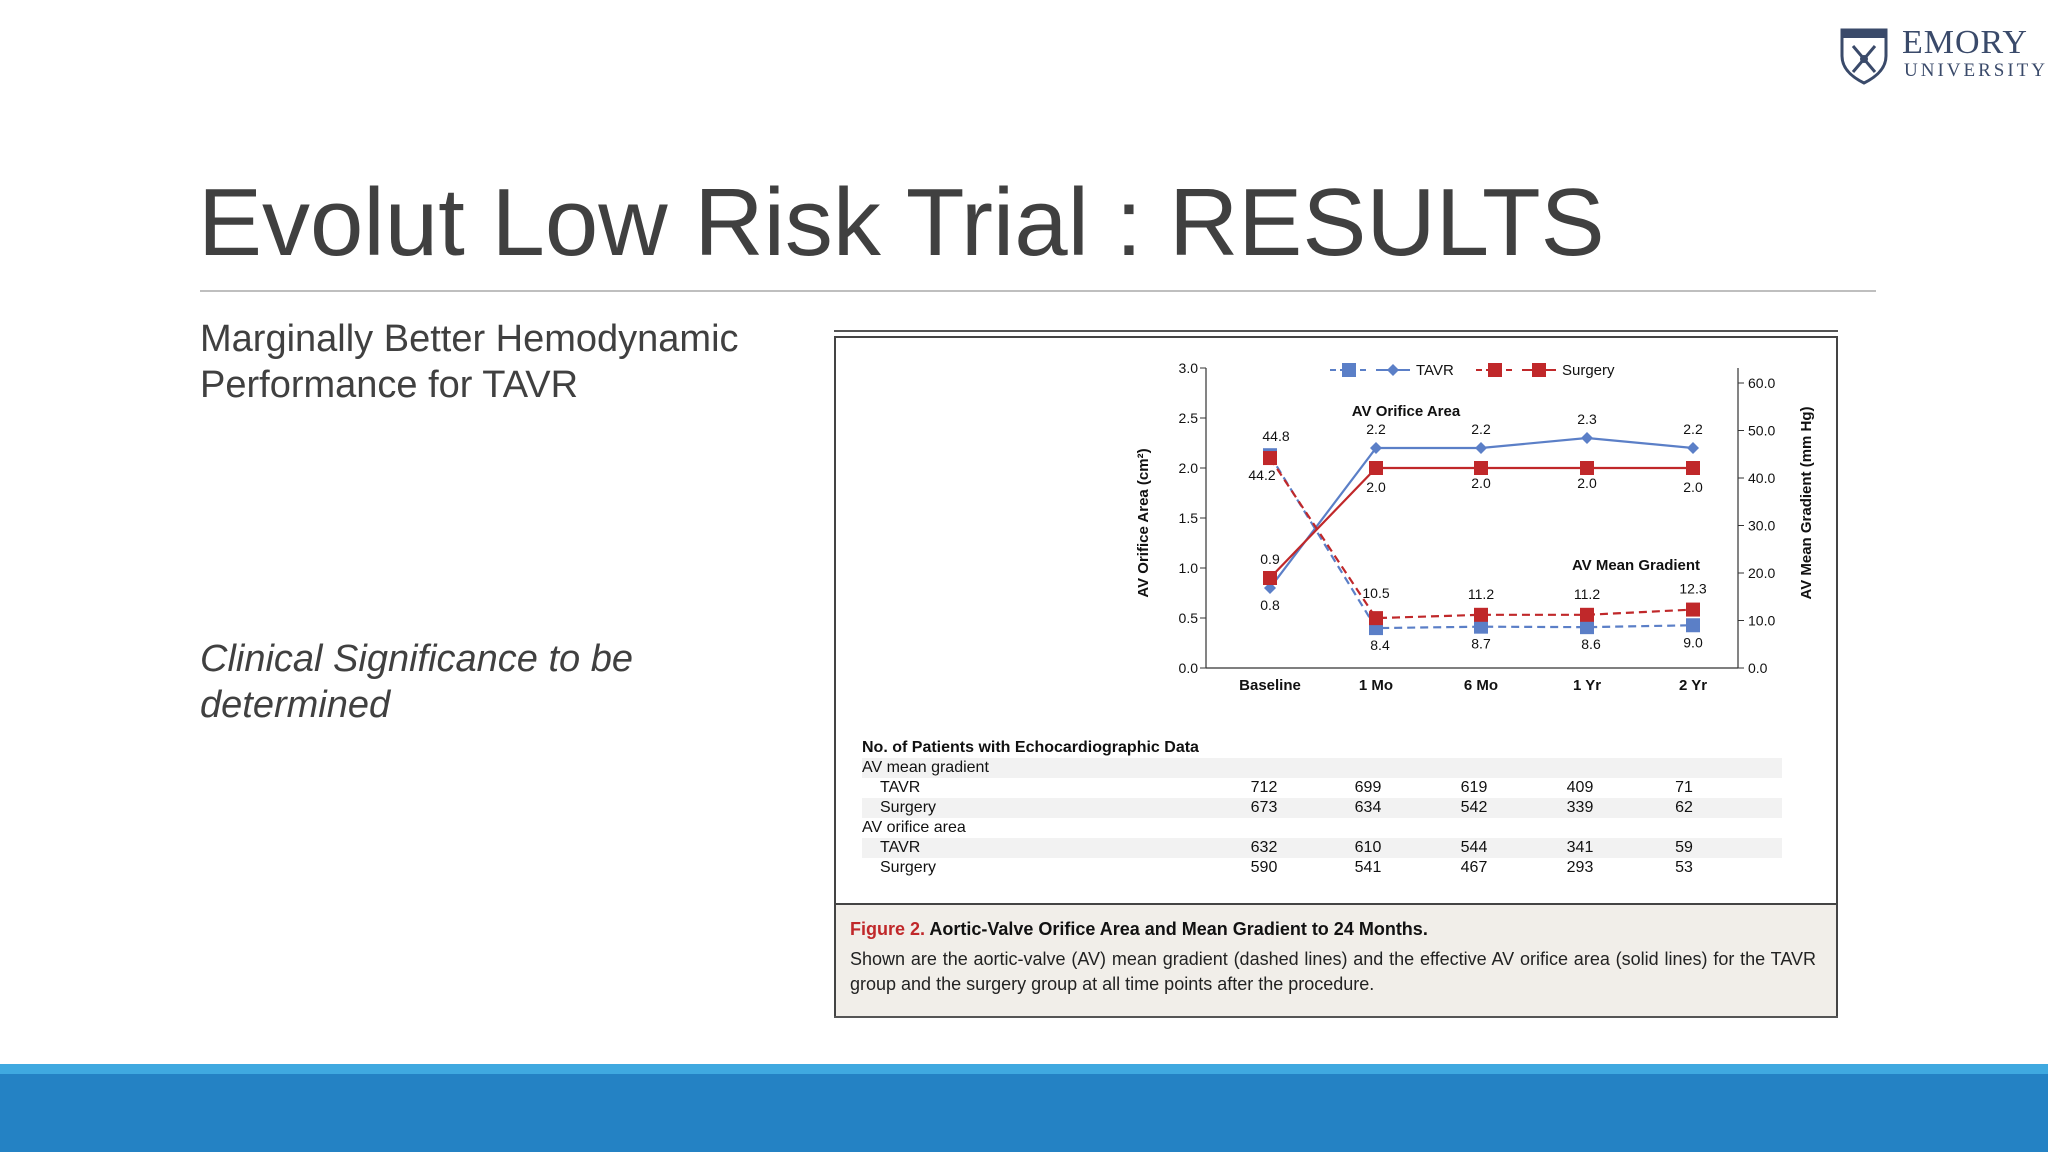  What do you see at coordinates (1270, 685) in the screenshot?
I see `x-tick-label: Baseline` at bounding box center [1270, 685].